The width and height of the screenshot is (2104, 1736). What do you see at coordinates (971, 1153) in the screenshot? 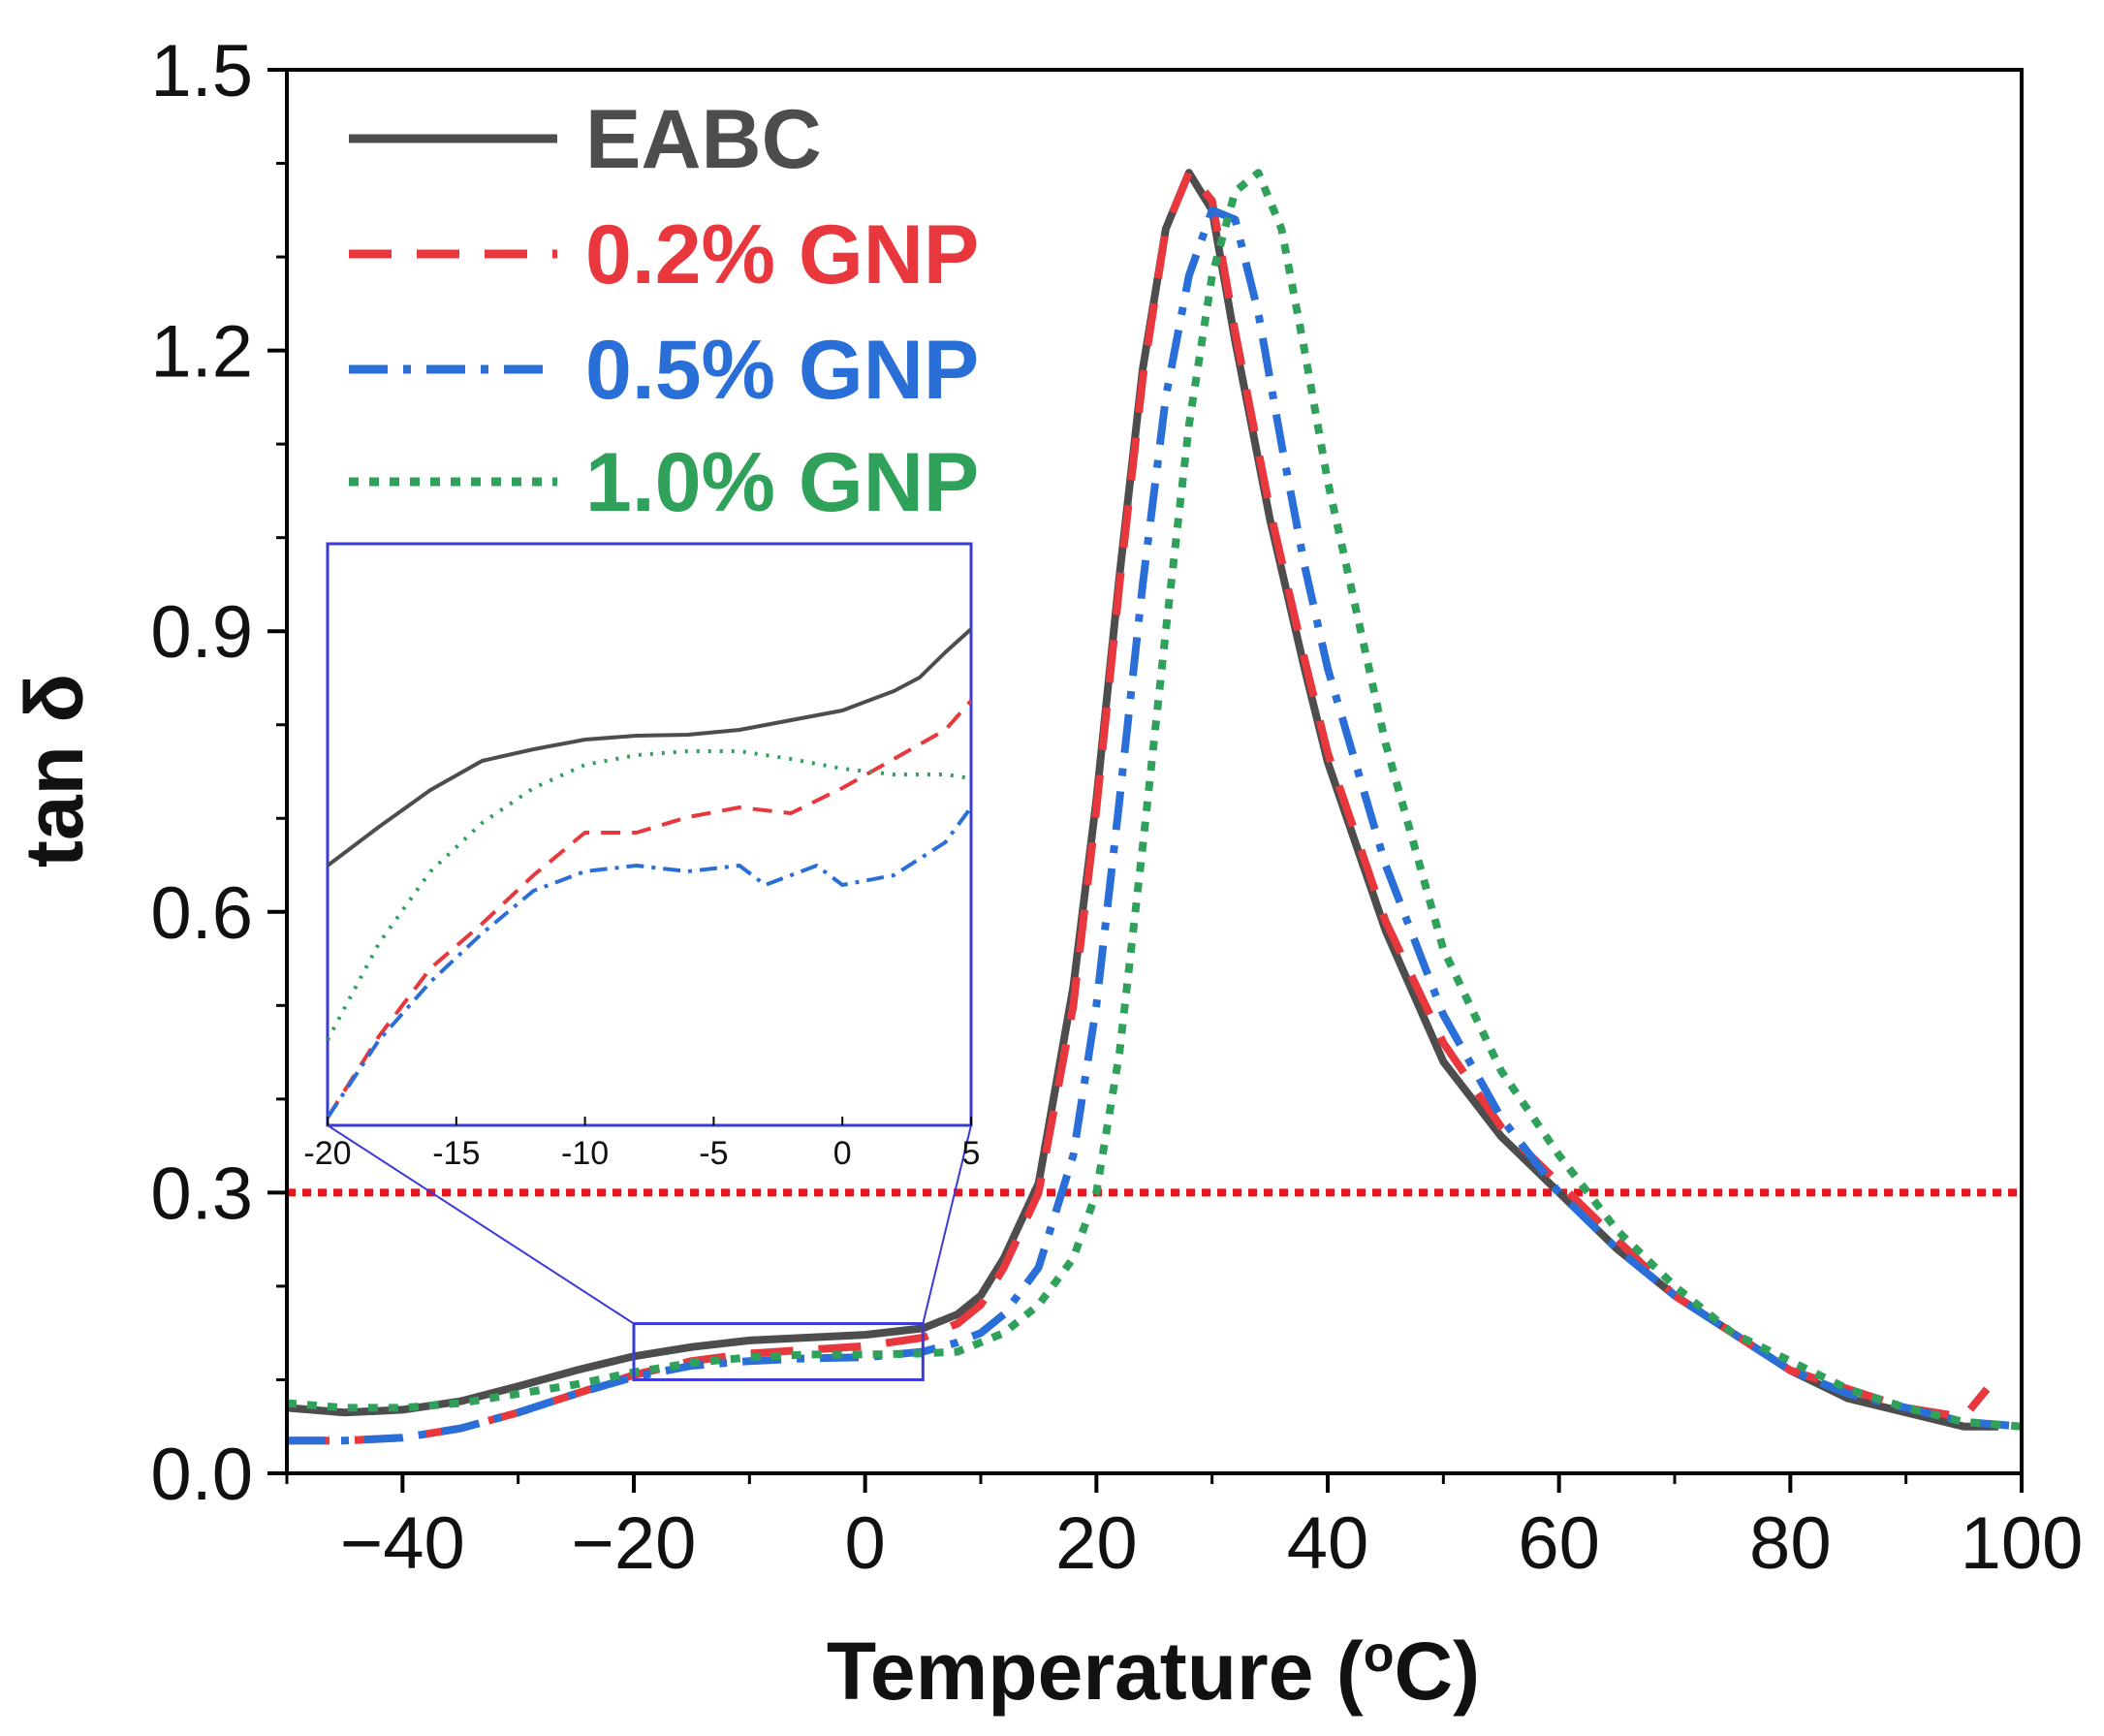
I see `inset-x-tick-label: 5` at bounding box center [971, 1153].